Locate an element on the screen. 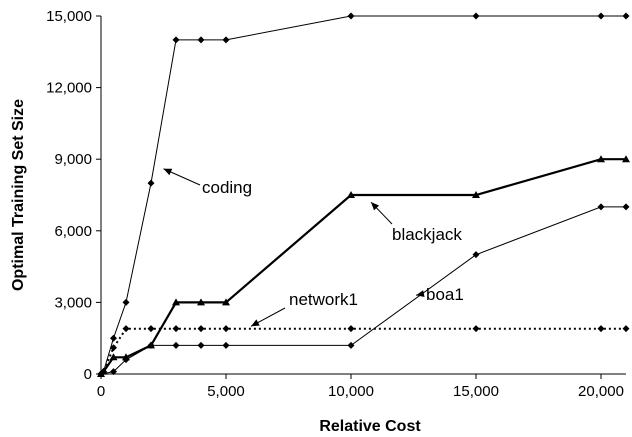 This screenshot has height=437, width=632. x-tick-label: 5,000 is located at coordinates (226, 391).